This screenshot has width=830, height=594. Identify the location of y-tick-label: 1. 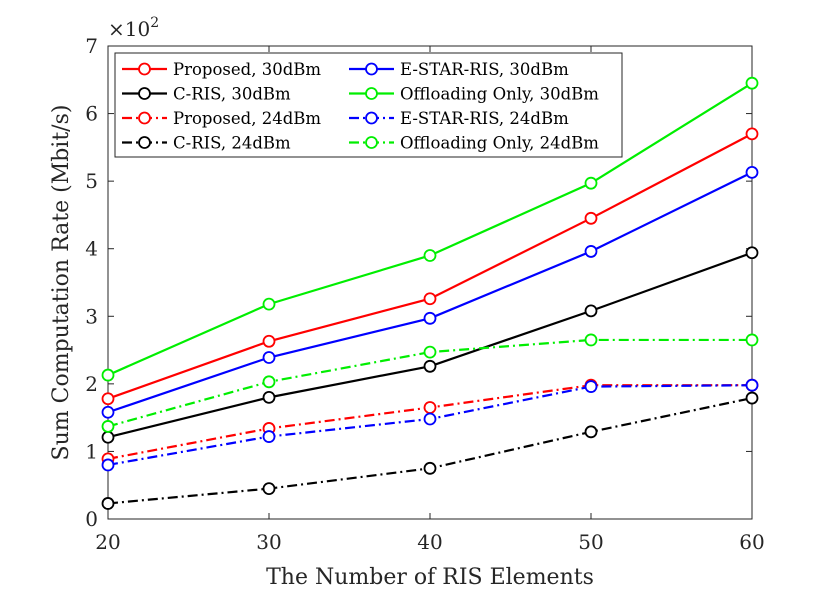
(91, 451).